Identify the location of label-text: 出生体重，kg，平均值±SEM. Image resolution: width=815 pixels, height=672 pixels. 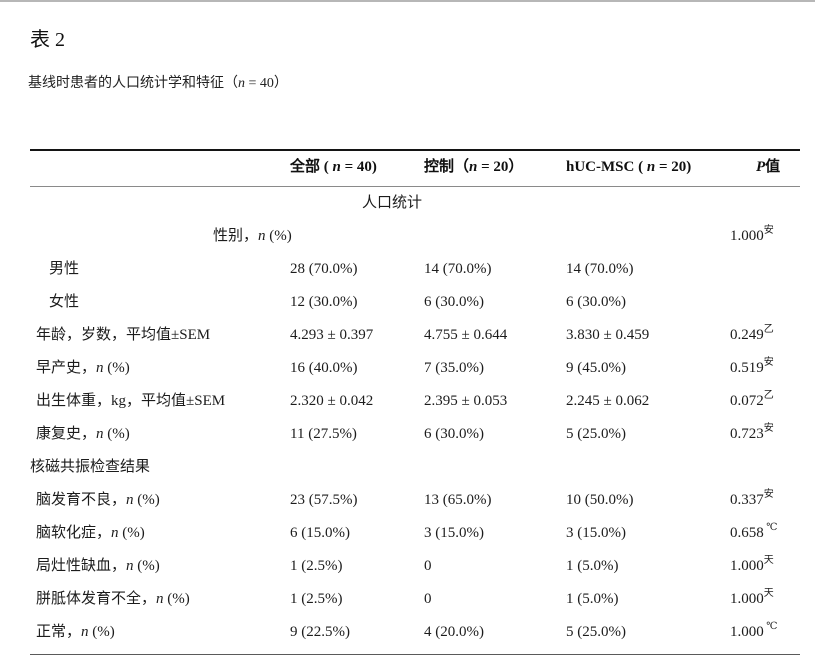
(131, 401).